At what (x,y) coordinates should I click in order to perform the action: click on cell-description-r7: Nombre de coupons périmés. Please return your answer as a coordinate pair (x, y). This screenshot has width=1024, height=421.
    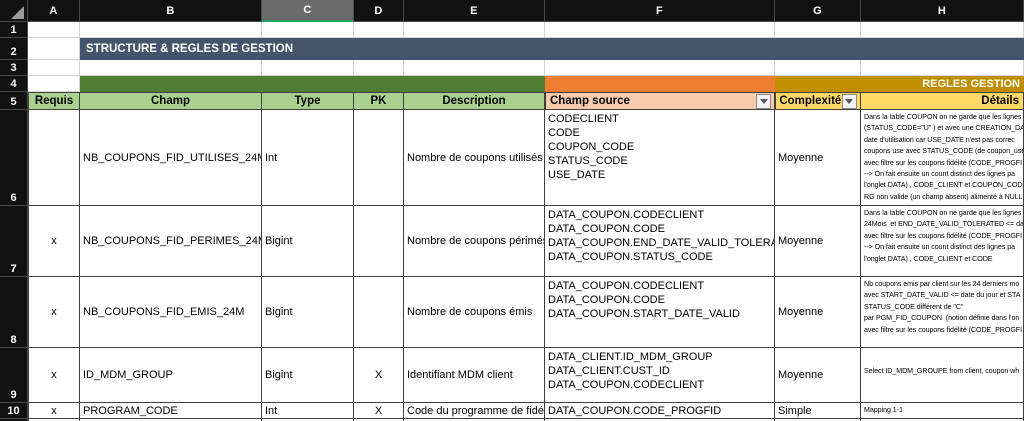
    Looking at the image, I should click on (474, 241).